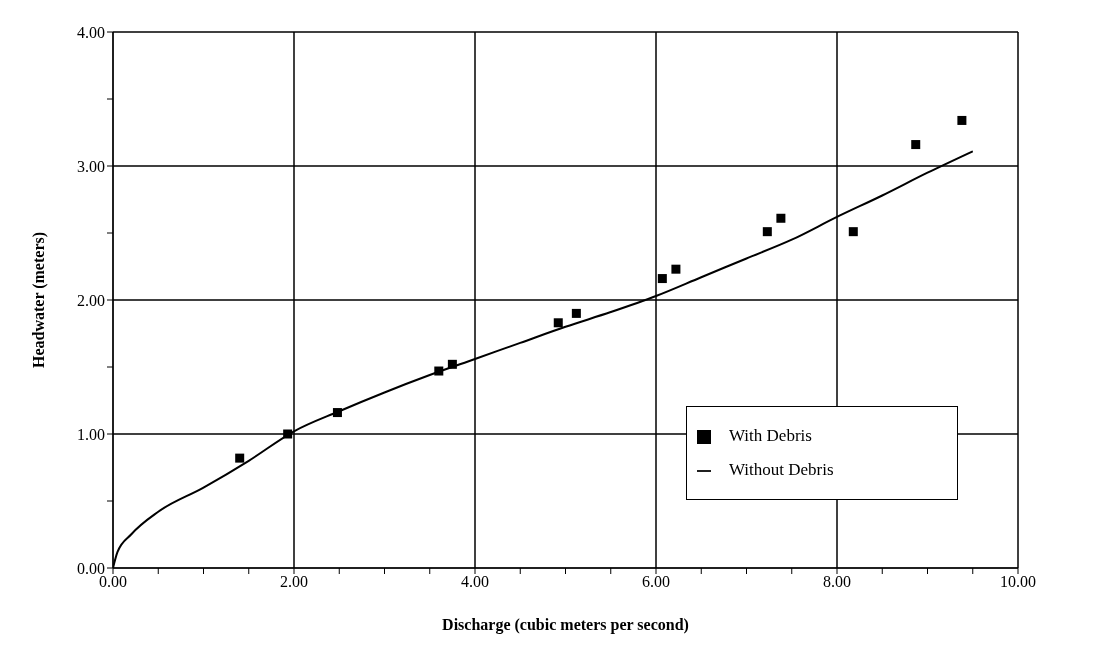 Image resolution: width=1098 pixels, height=658 pixels. Describe the element at coordinates (38, 300) in the screenshot. I see `y-axis-title: Headwater (meters)` at that location.